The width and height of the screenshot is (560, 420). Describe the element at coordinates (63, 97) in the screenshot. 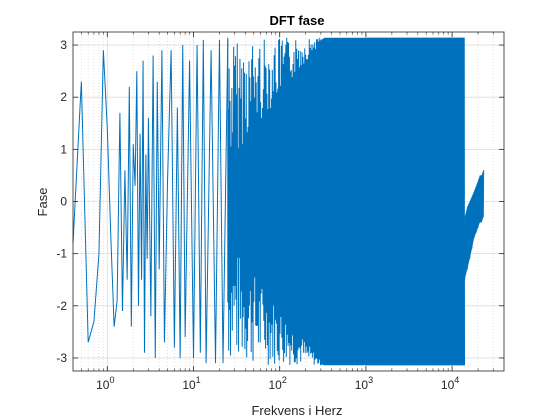

I see `y-tick-label: 2` at that location.